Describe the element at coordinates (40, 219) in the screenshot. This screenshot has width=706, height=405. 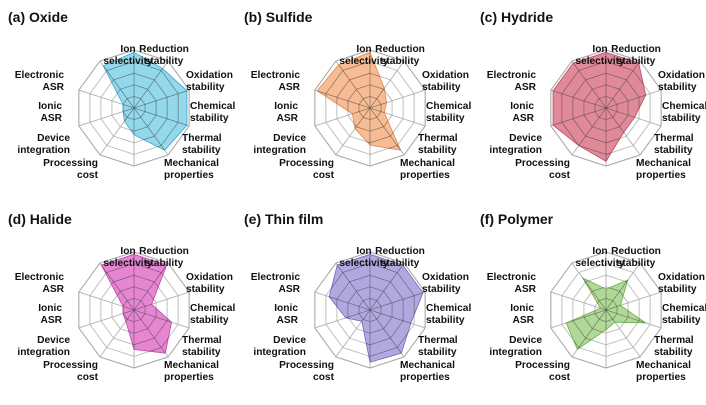
I see `panel-title: (d) Halide` at that location.